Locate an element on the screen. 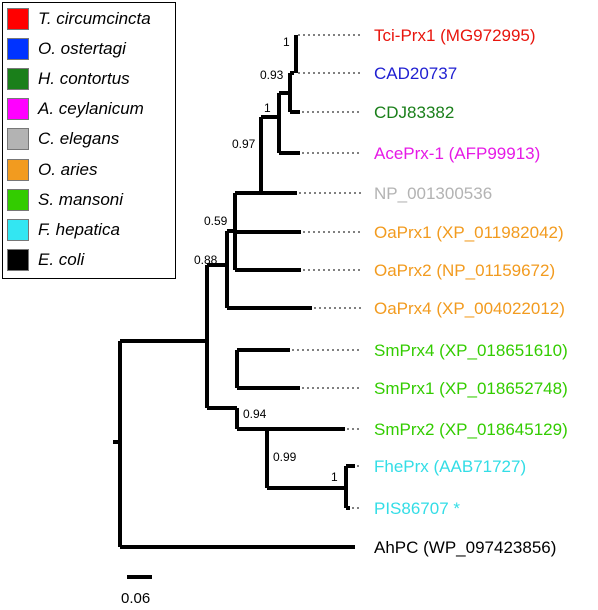 This screenshot has width=598, height=610. leaf-label: CAD20737 is located at coordinates (415, 73).